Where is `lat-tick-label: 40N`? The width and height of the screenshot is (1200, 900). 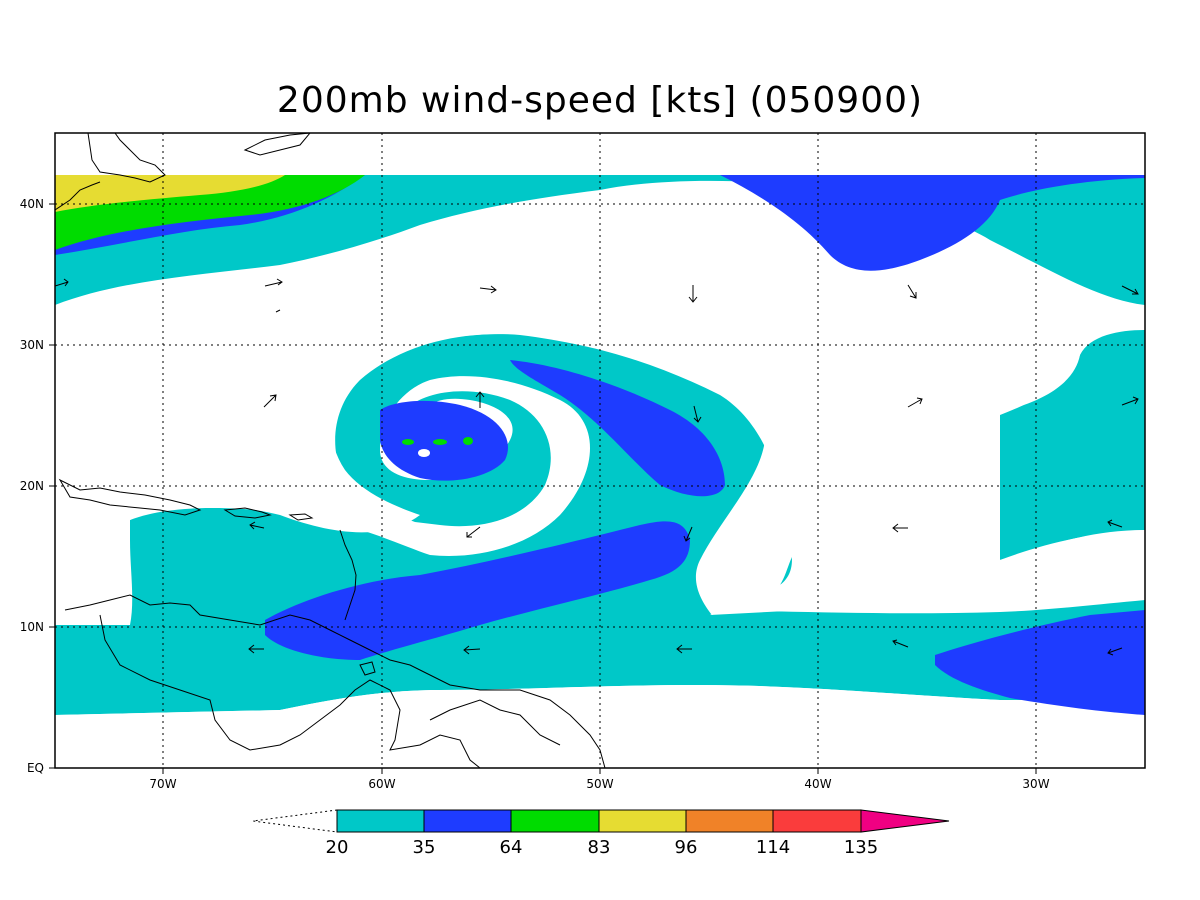 lat-tick-label: 40N is located at coordinates (32, 204).